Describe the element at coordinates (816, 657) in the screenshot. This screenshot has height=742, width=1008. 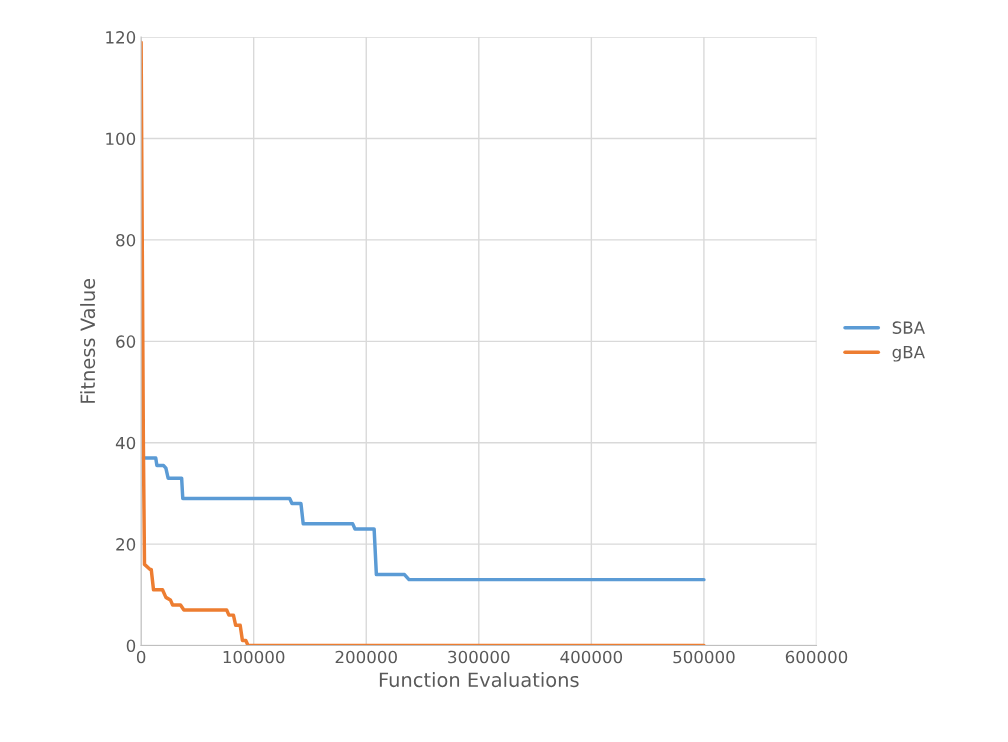
I see `x-tick-label: 600000` at that location.